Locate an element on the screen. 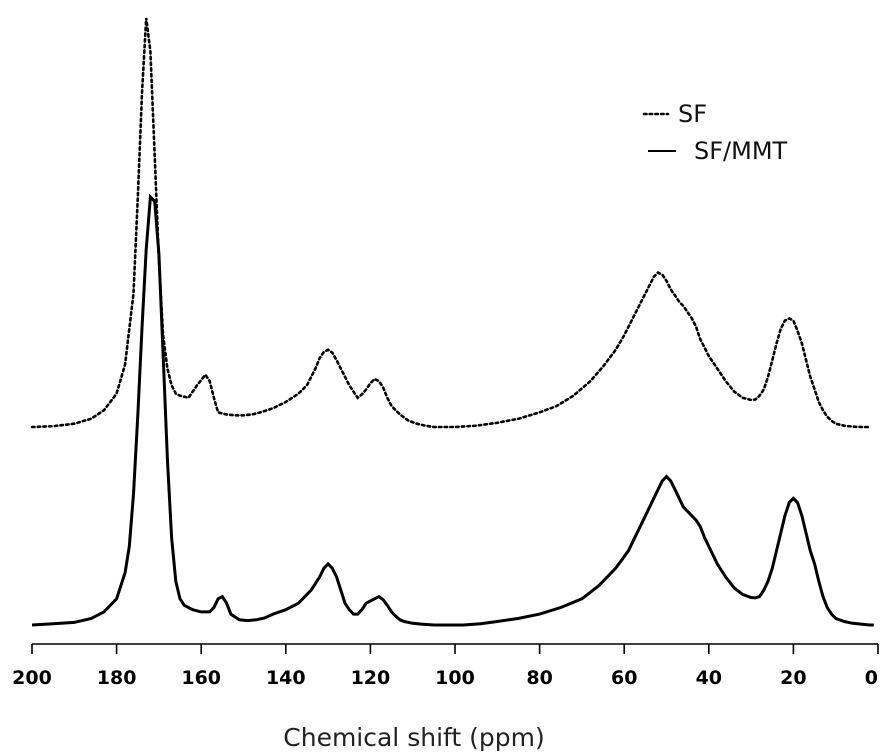 The width and height of the screenshot is (890, 754). legend-label-sfmmt: SF/MMT is located at coordinates (741, 151).